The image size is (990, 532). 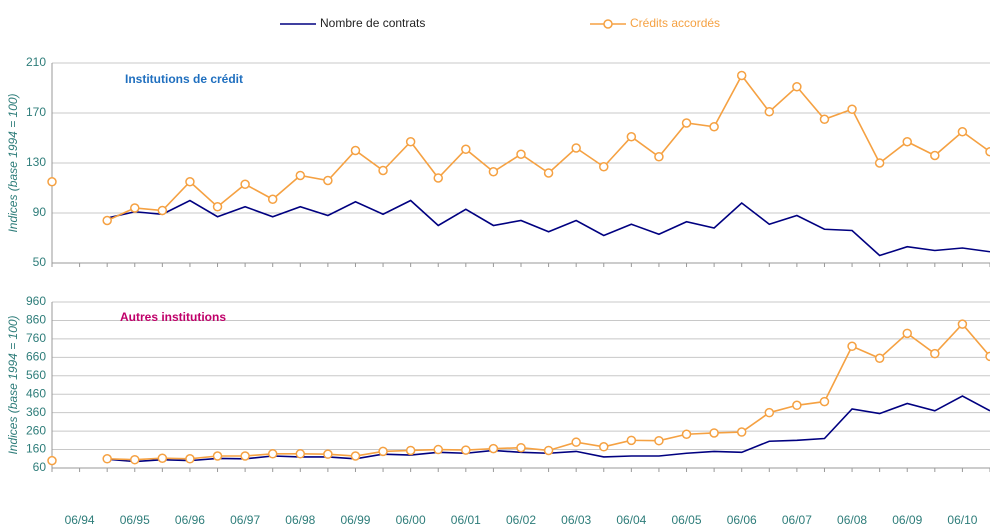 What do you see at coordinates (36, 375) in the screenshot?
I see `y-tick-label: 560` at bounding box center [36, 375].